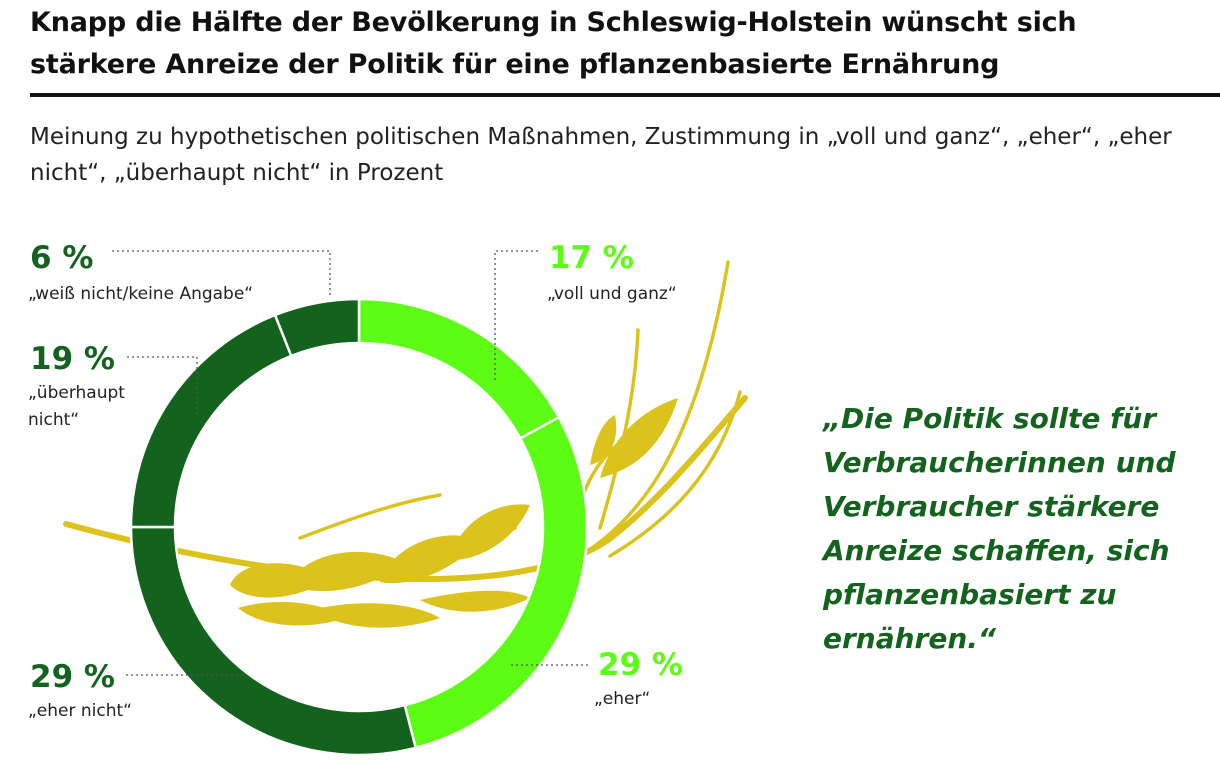 The width and height of the screenshot is (1220, 762). Describe the element at coordinates (76, 406) in the screenshot. I see `slice-label-ueberhaupt: „überhaupt nicht“` at that location.